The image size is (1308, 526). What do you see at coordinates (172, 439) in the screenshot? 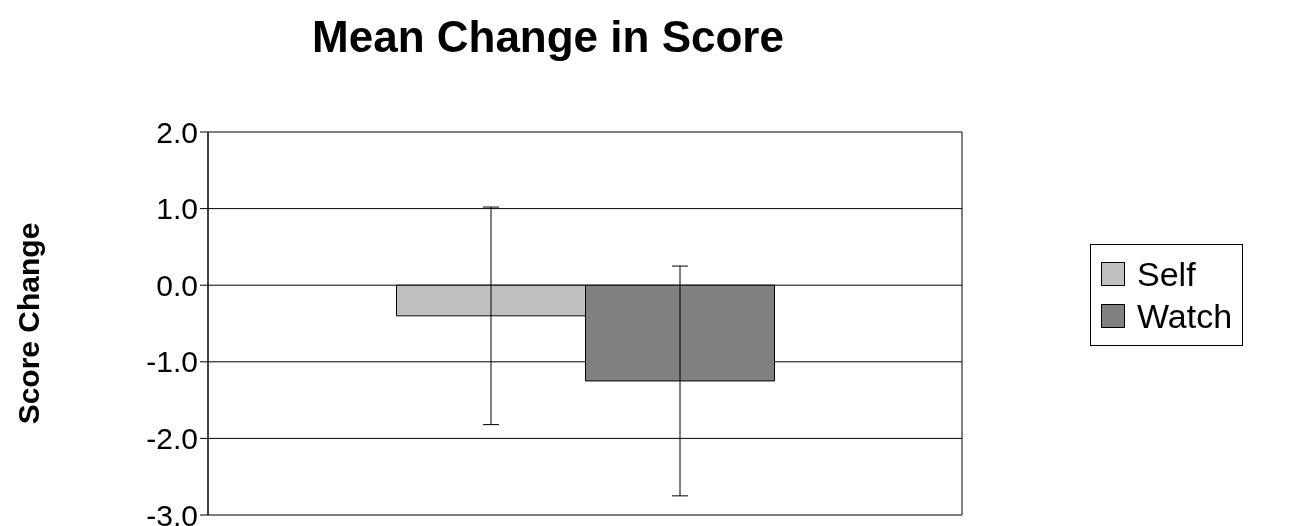
I see `y-tick-label: -2.0` at bounding box center [172, 439].